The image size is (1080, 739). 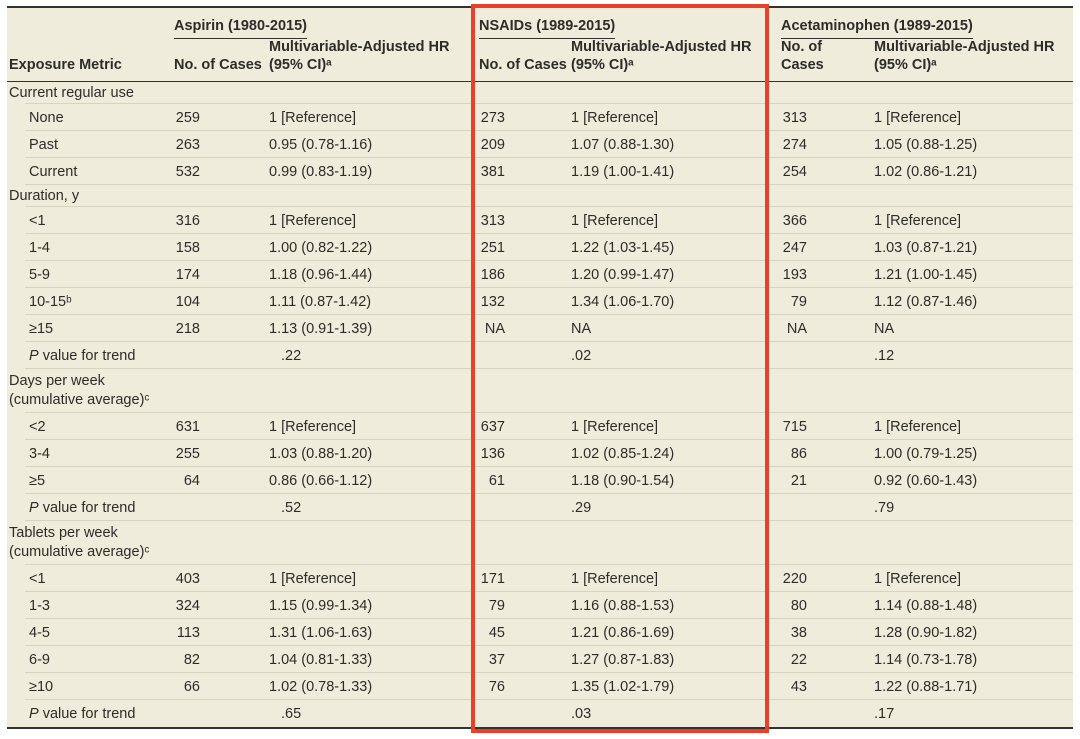 I want to click on aspirin-cases-cell: 104, so click(x=187, y=301).